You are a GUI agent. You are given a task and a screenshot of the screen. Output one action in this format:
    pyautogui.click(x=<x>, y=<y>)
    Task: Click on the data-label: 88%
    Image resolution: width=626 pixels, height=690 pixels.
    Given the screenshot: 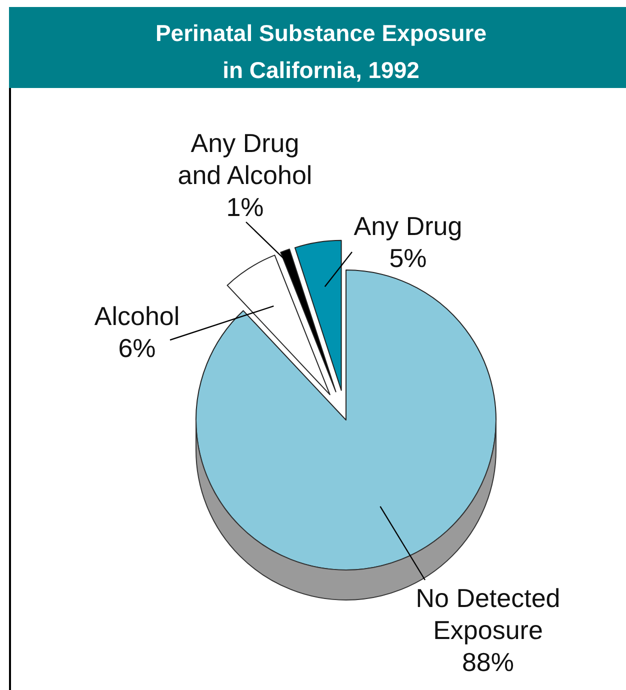 What is the action you would take?
    pyautogui.click(x=488, y=662)
    